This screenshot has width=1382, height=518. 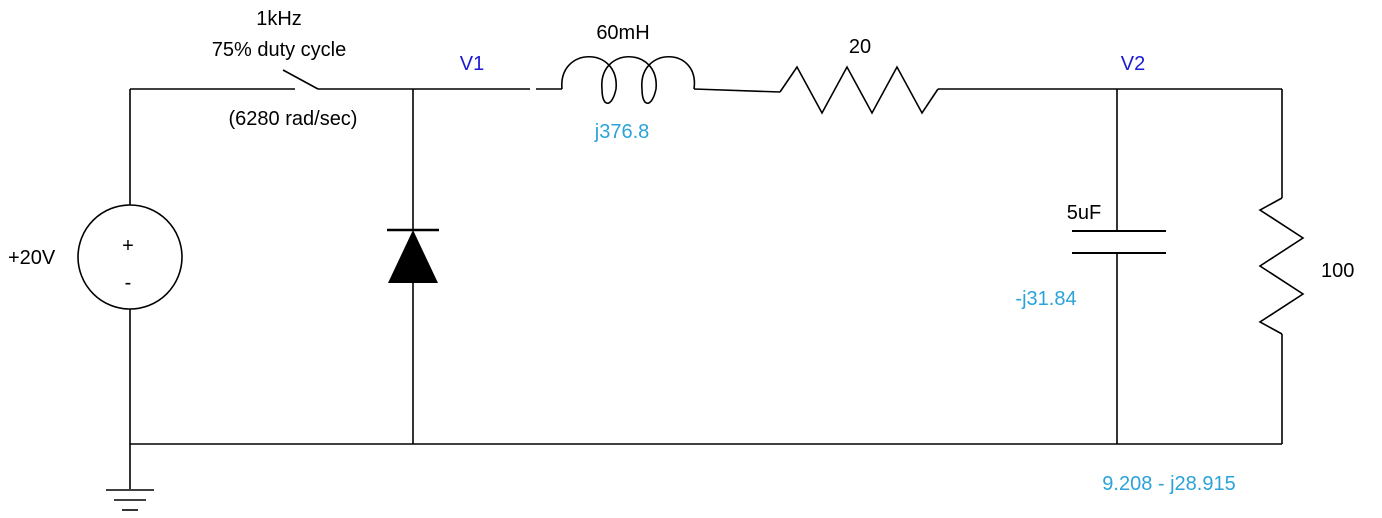 What do you see at coordinates (1119, 266) in the screenshot?
I see `capacitor` at bounding box center [1119, 266].